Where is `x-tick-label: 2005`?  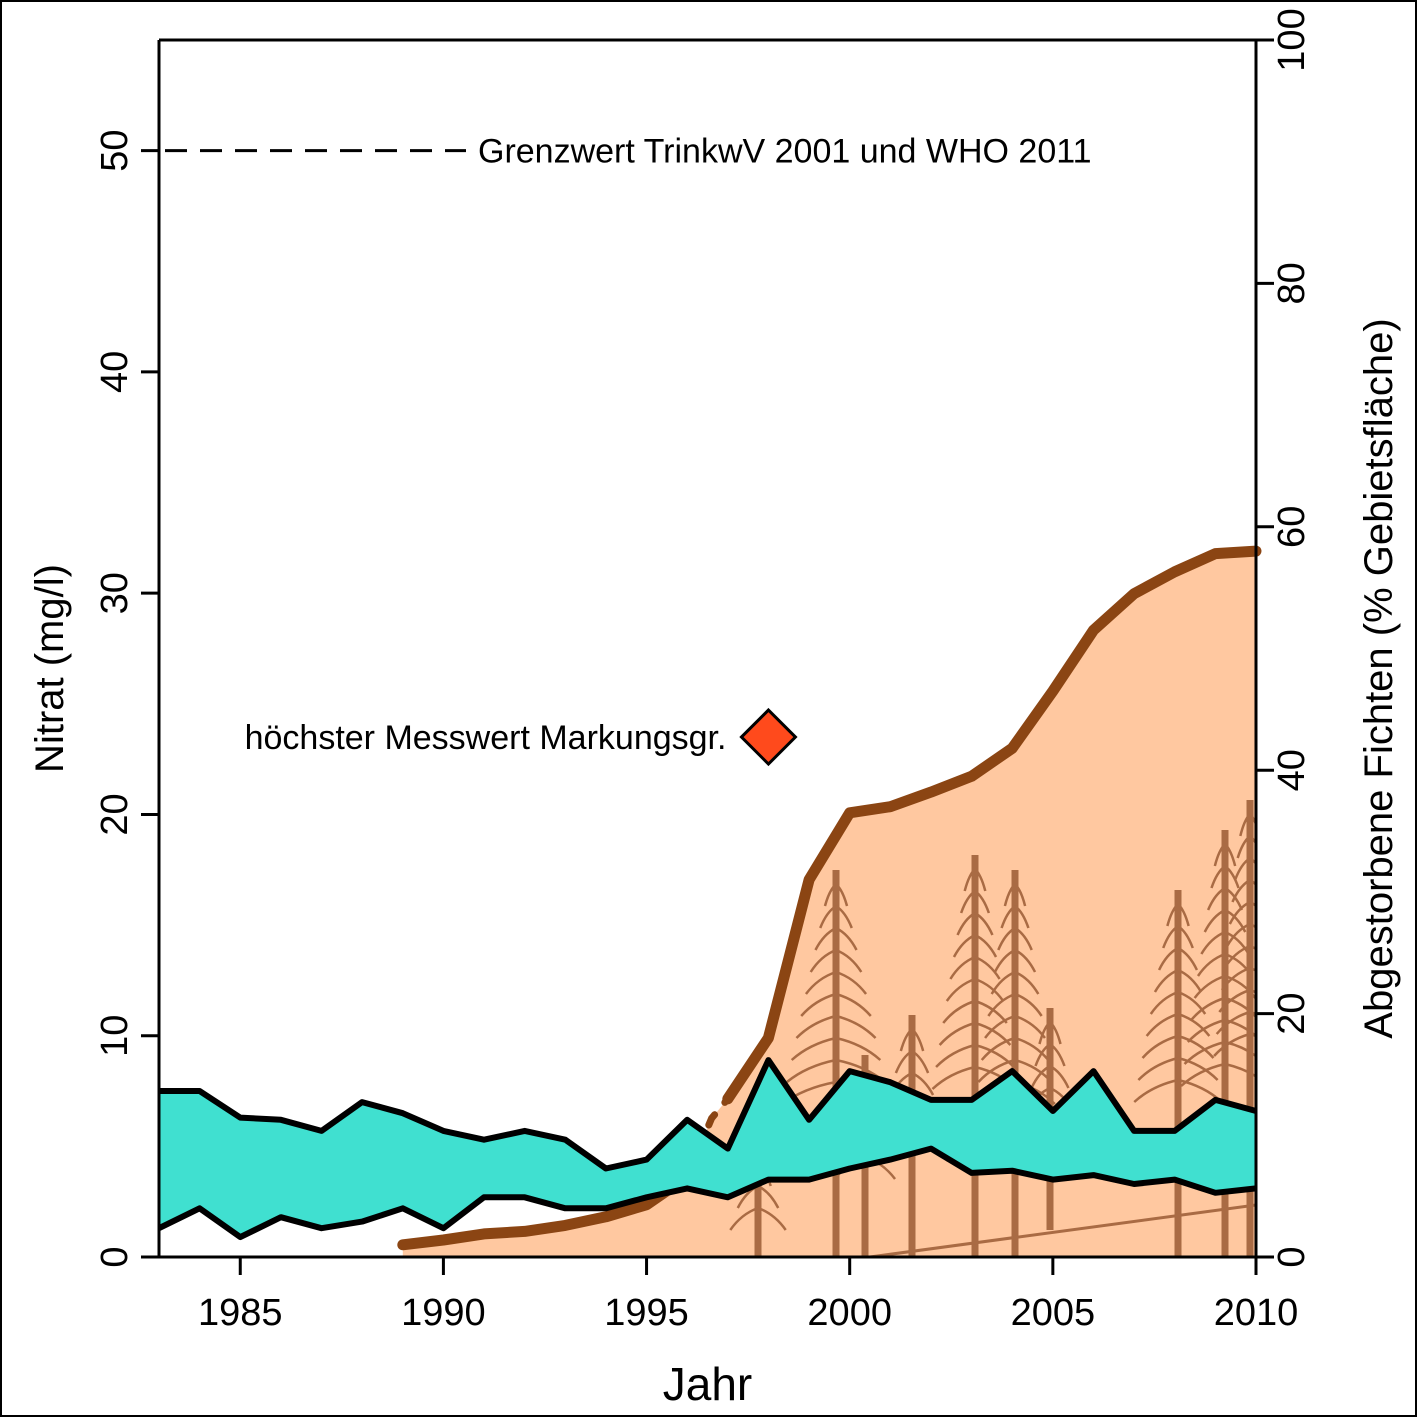
x-tick-label: 2005 is located at coordinates (1053, 1313).